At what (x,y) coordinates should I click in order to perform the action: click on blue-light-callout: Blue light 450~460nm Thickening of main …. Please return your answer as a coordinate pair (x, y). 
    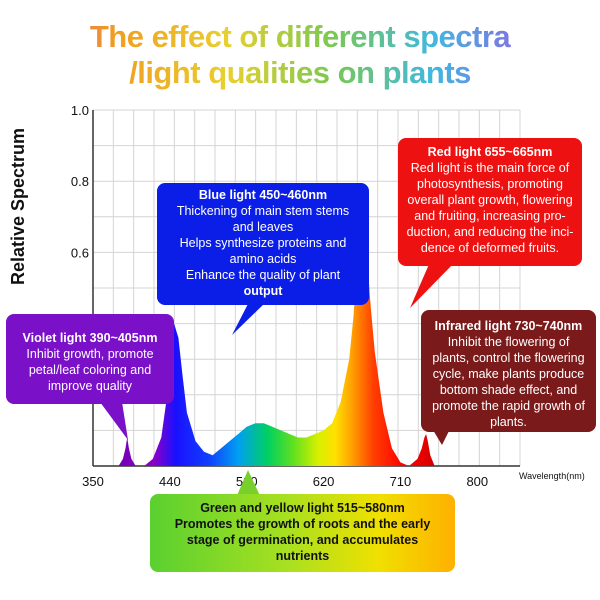
    Looking at the image, I should click on (263, 244).